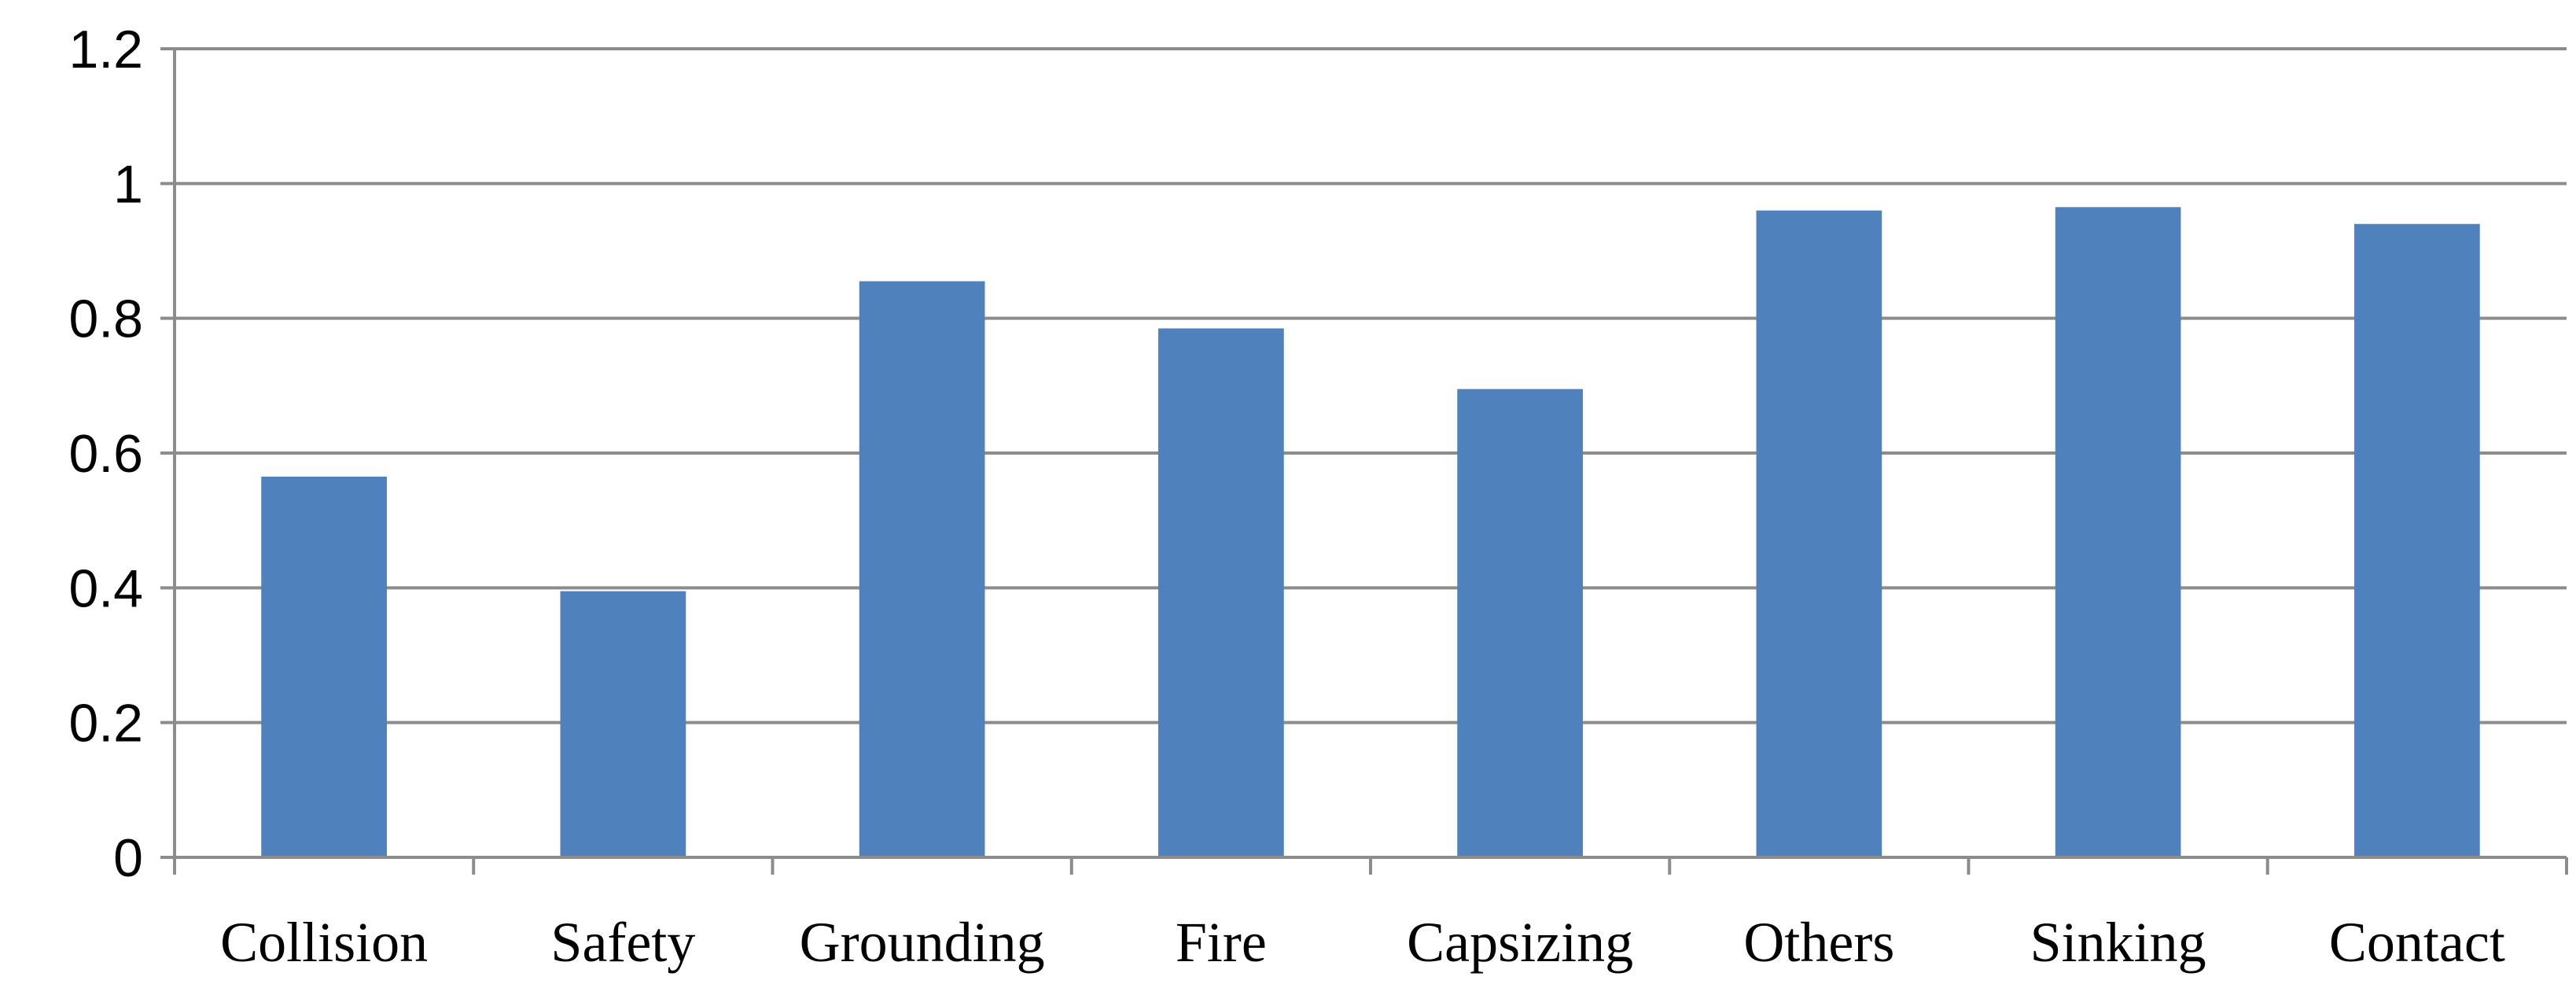  I want to click on bar-sinking, so click(2118, 533).